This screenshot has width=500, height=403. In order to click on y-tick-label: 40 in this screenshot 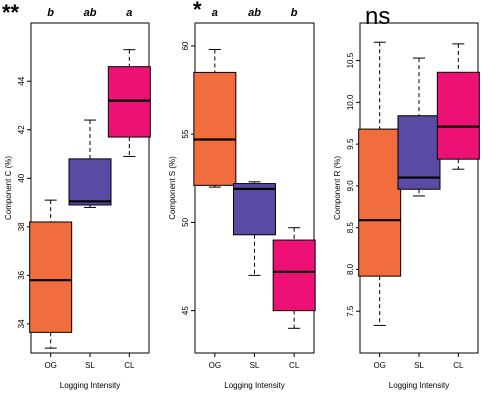, I will do `click(21, 177)`.